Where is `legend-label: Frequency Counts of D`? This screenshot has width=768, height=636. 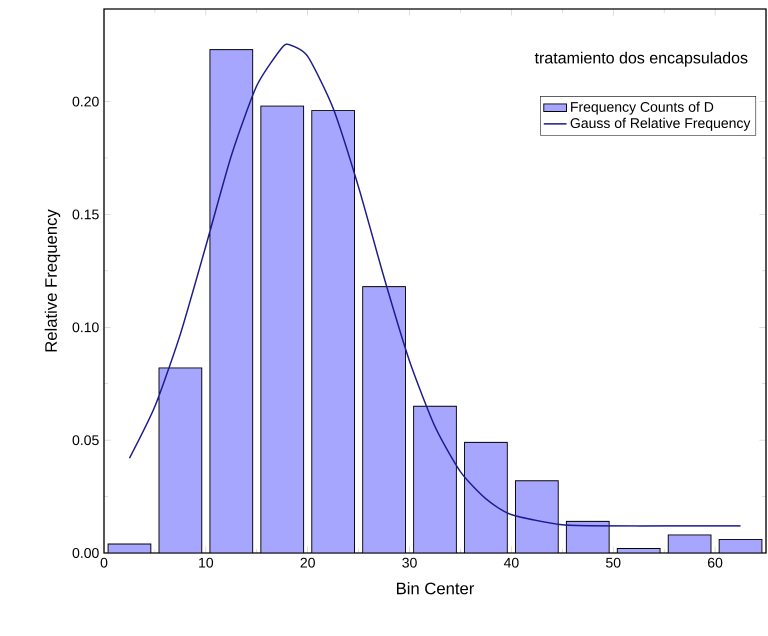
legend-label: Frequency Counts of D is located at coordinates (642, 108).